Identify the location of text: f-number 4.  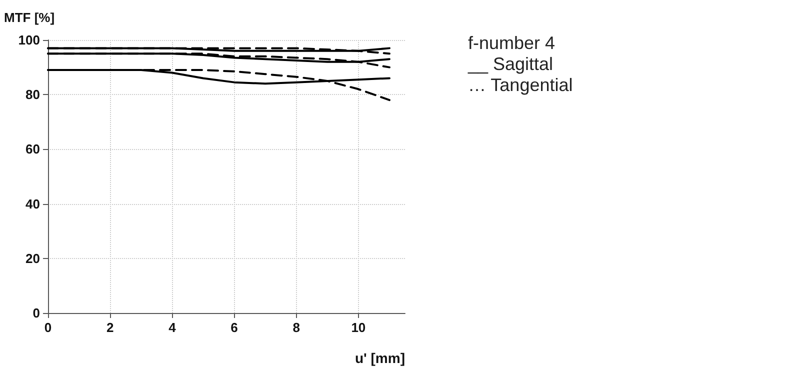
(512, 43).